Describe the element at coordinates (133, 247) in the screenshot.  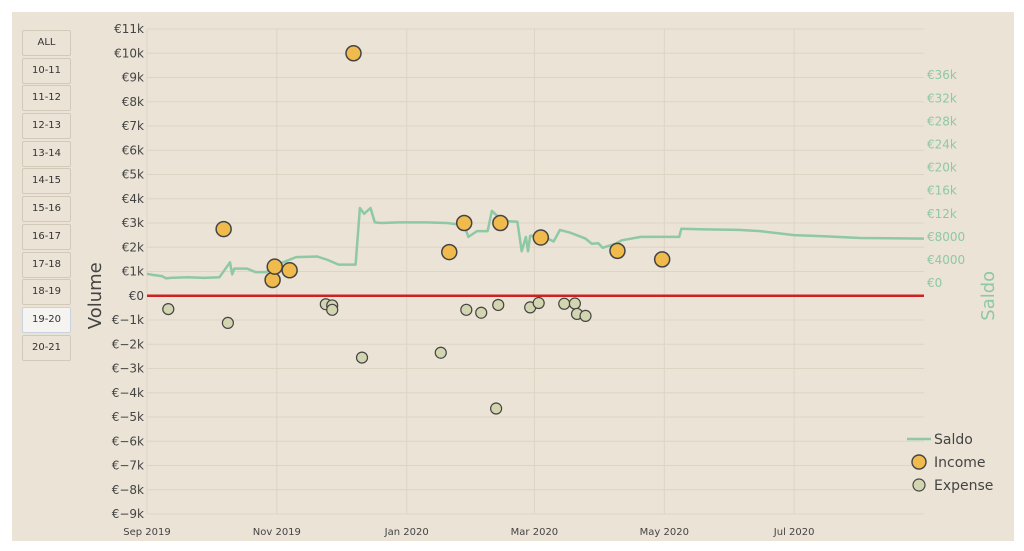
I see `y-tick-label: €2k` at that location.